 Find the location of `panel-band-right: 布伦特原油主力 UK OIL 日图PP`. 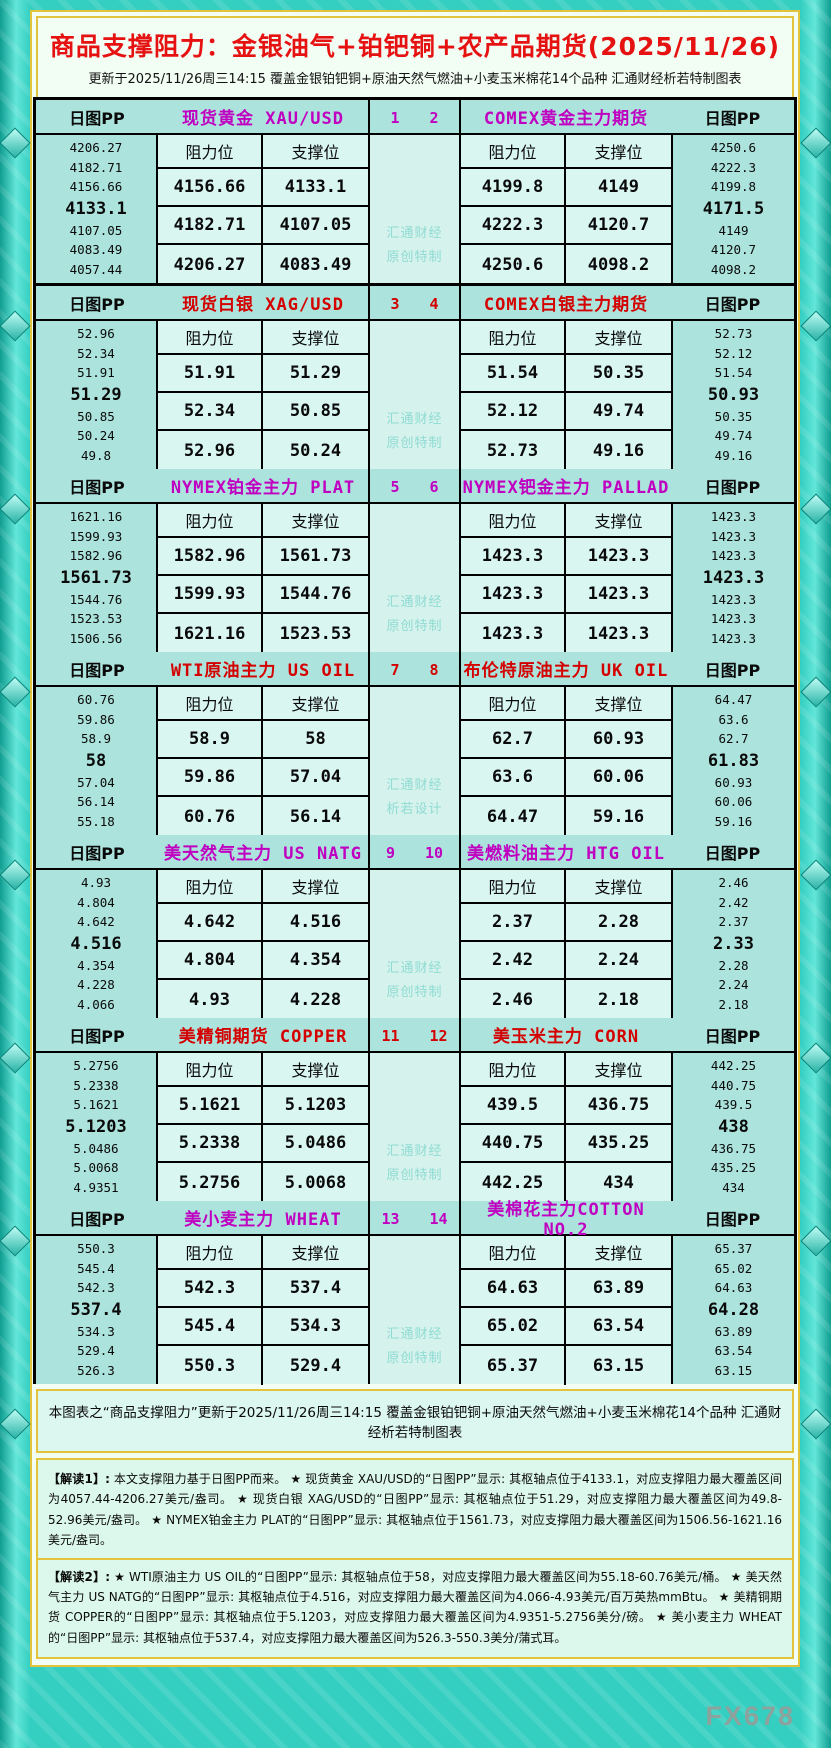

panel-band-right: 布伦特原油主力 UK OIL 日图PP is located at coordinates (627, 669).